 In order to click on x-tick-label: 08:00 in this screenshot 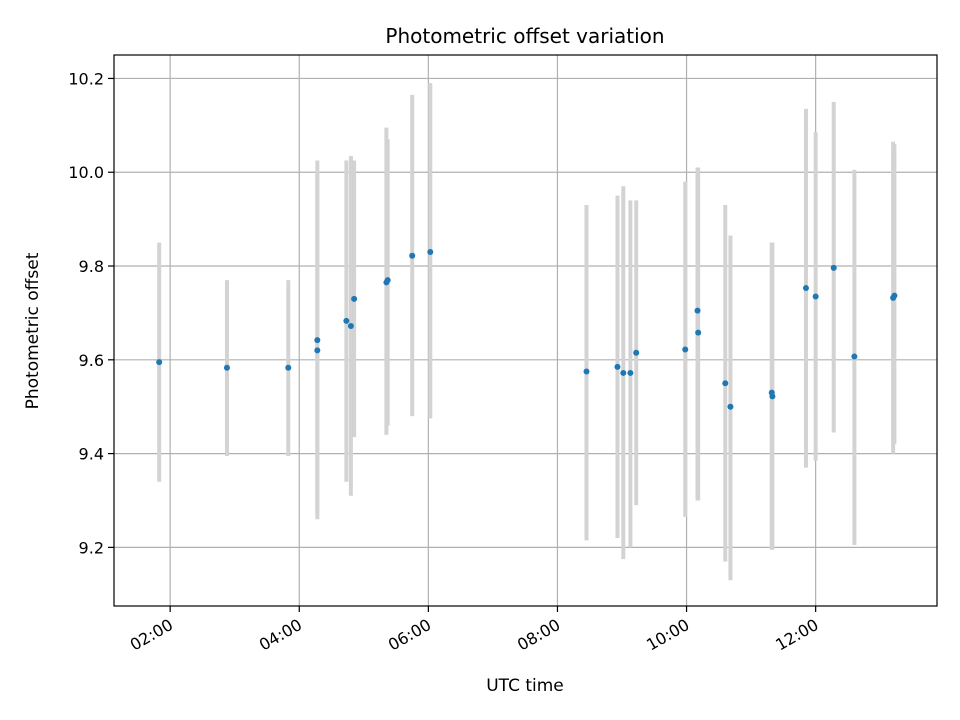, I will do `click(538, 635)`.